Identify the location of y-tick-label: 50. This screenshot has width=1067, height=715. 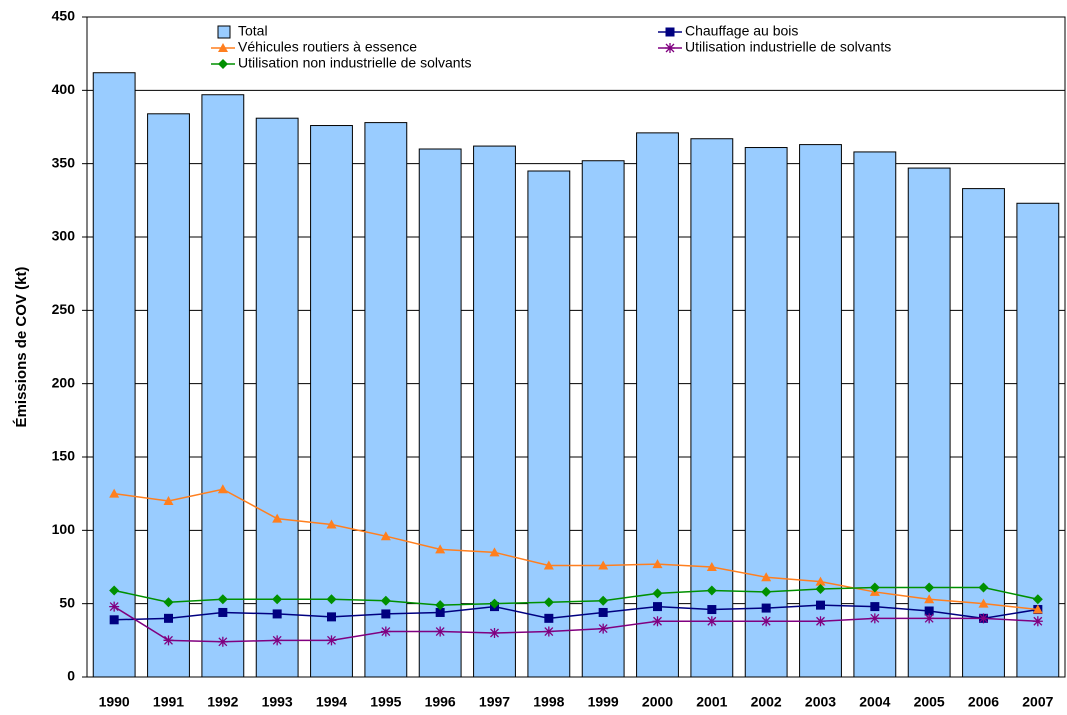
(67, 602).